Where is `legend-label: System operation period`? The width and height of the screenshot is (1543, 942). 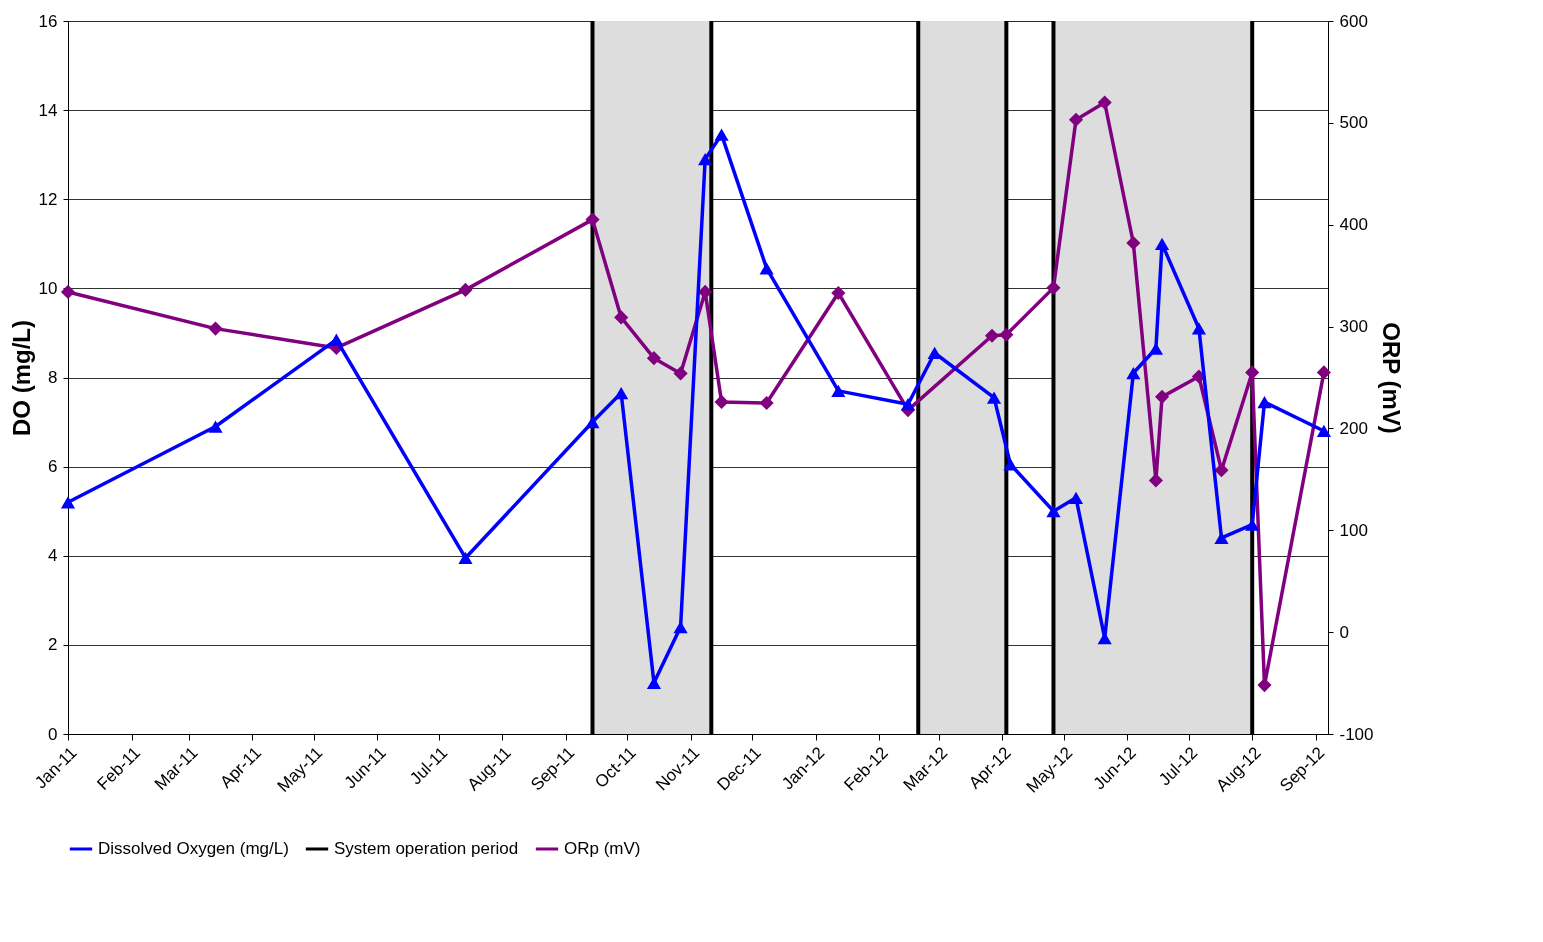 legend-label: System operation period is located at coordinates (426, 848).